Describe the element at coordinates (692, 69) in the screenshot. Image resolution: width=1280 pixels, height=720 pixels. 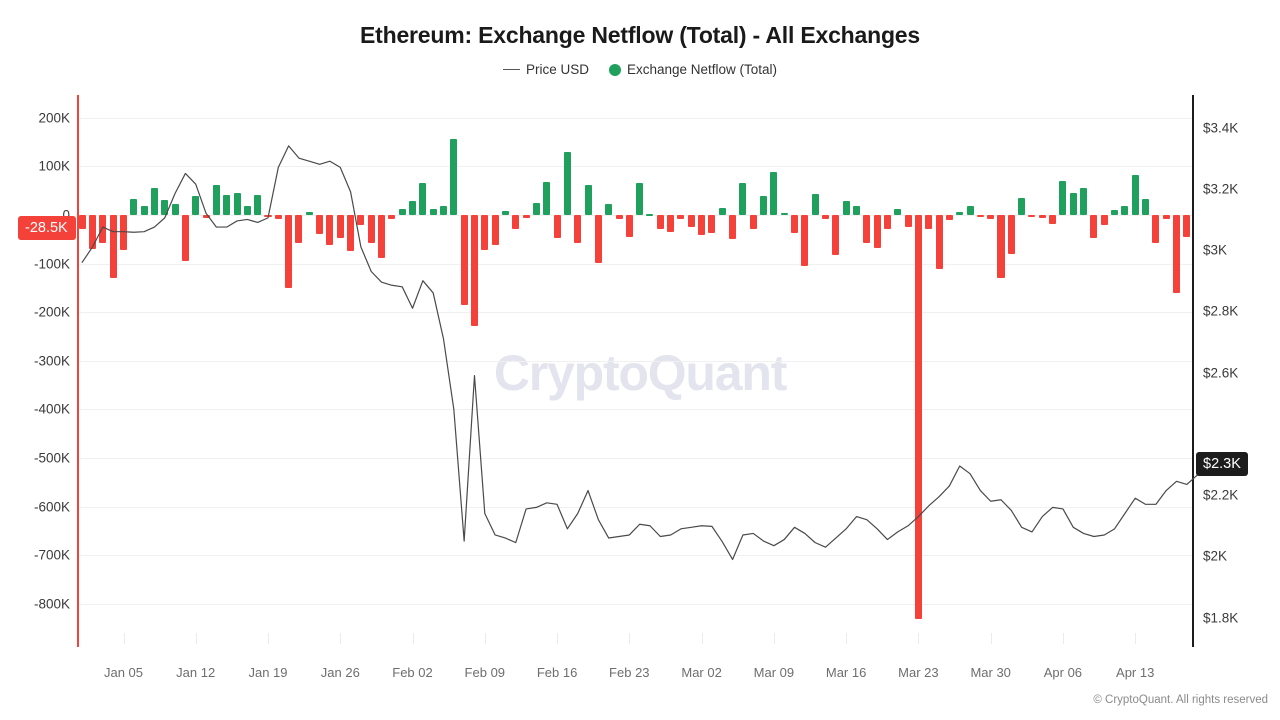
I see `legend-item-netflow: Exchange Netflow (Total)` at that location.